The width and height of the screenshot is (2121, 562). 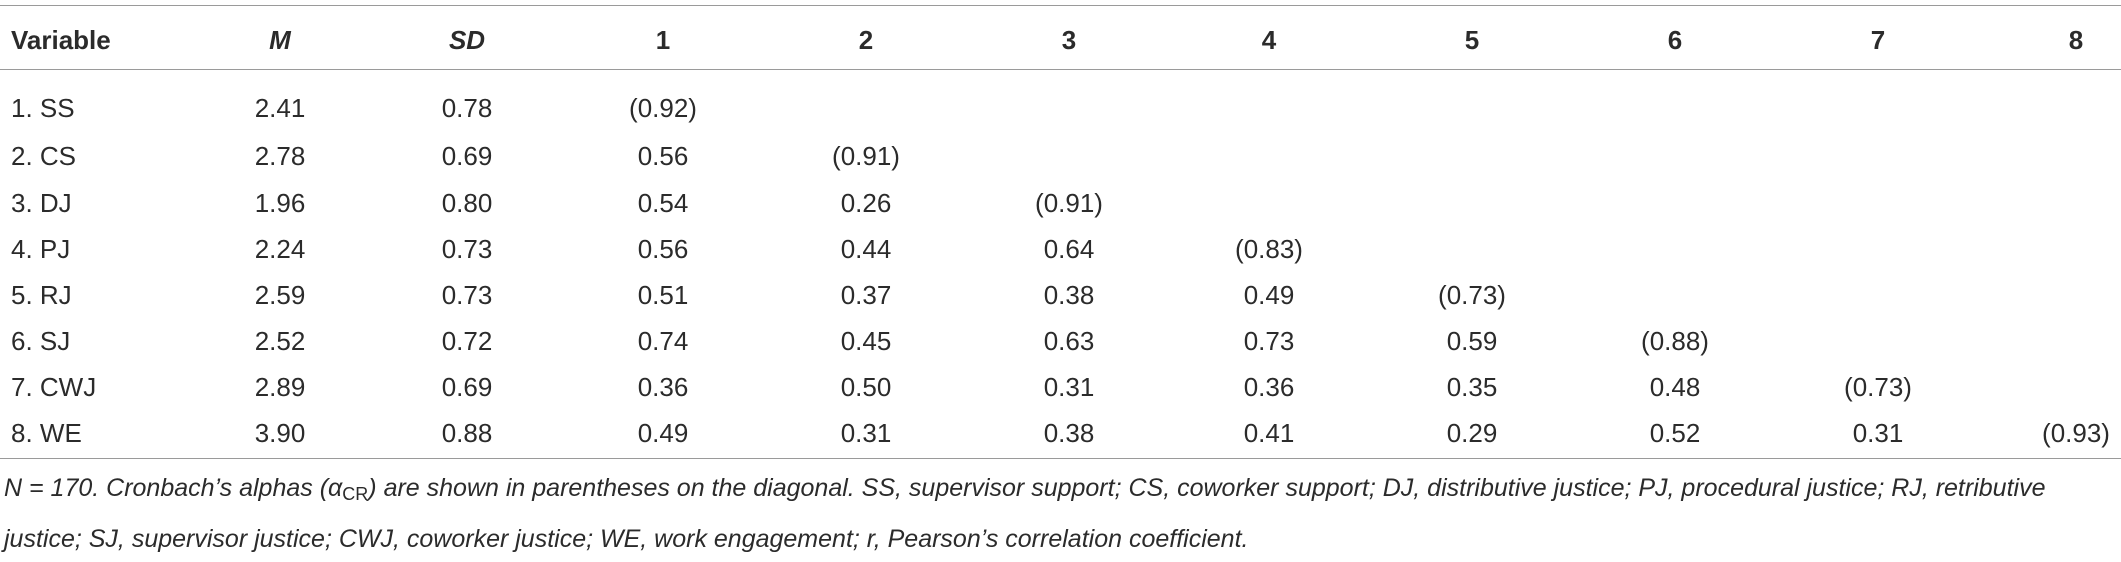 What do you see at coordinates (1069, 249) in the screenshot?
I see `table-cell: 0.64` at bounding box center [1069, 249].